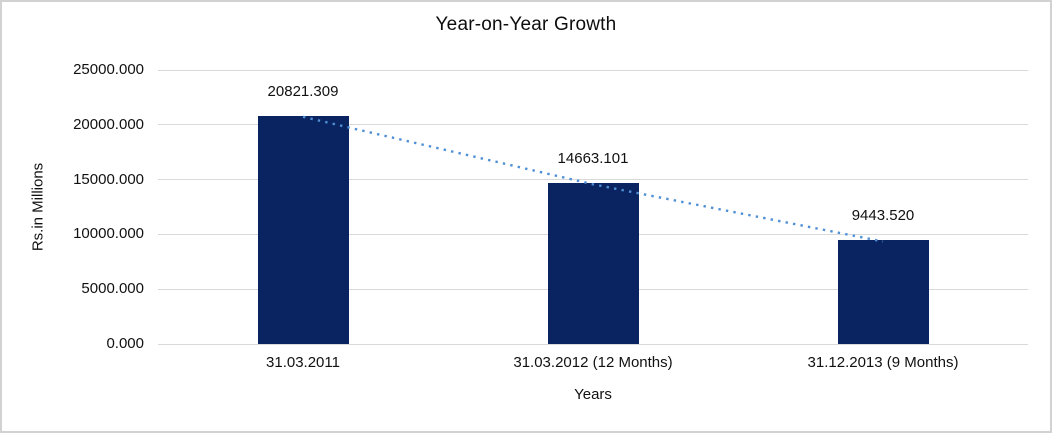 The image size is (1052, 433). I want to click on bar-data-label: 20821.309, so click(303, 91).